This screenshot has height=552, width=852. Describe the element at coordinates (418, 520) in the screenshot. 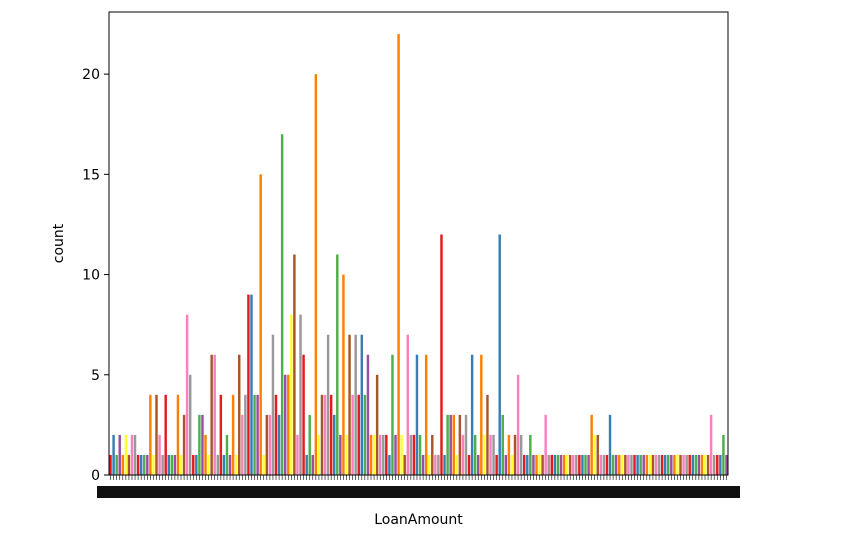

I see `x-axis-label: LoanAmount` at that location.